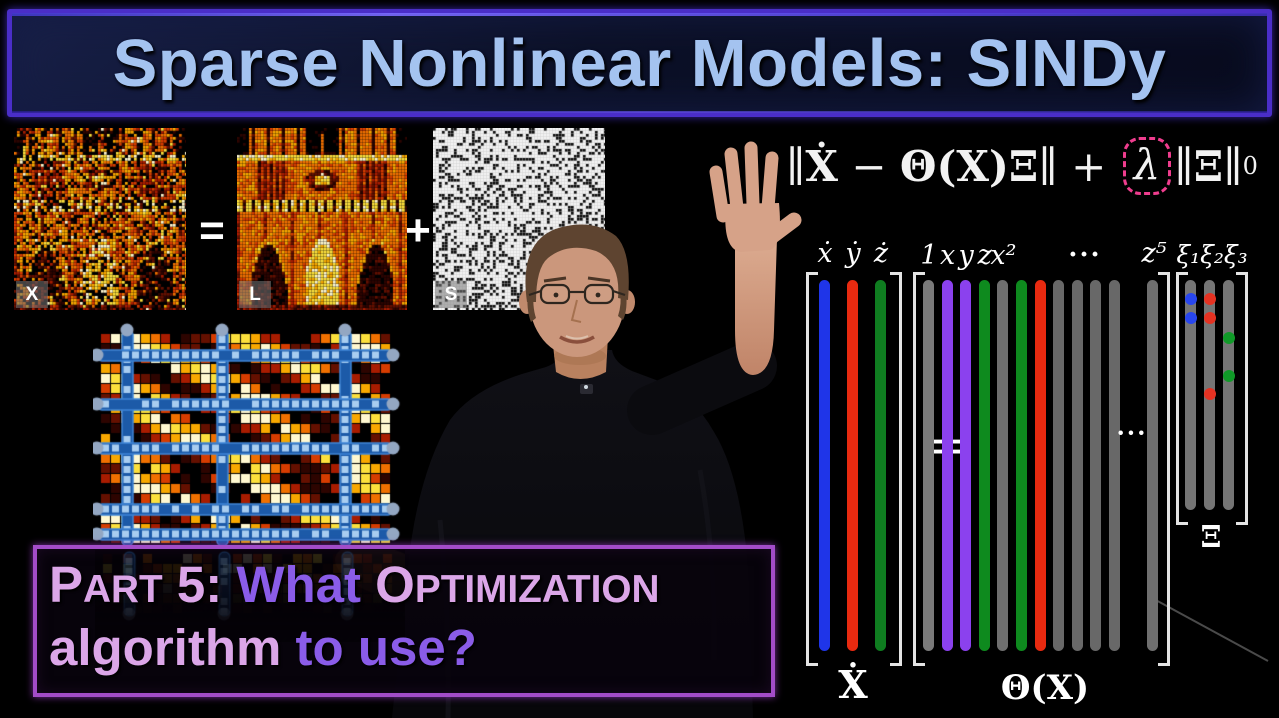  I want to click on label-l: L, so click(255, 294).